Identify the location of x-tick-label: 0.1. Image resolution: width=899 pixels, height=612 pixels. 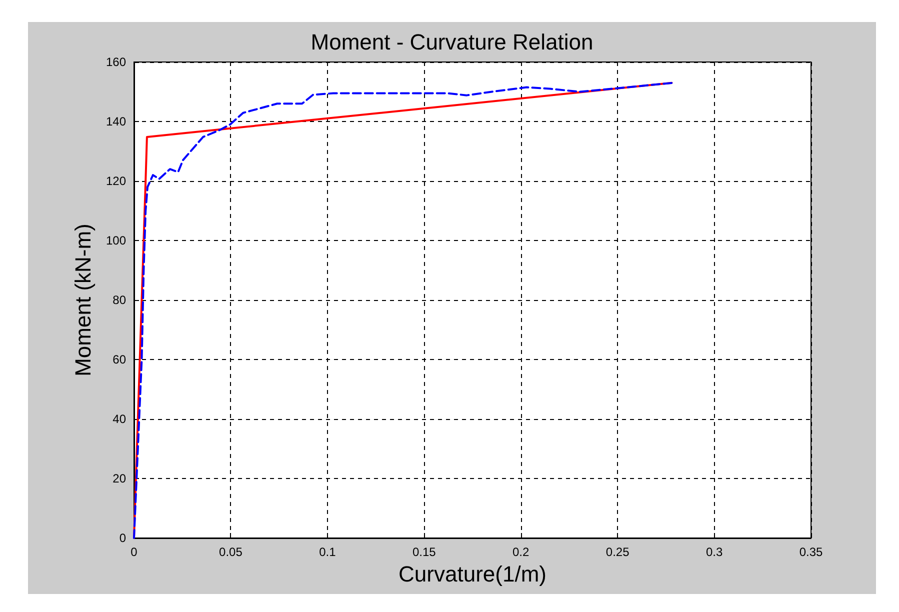
(327, 552).